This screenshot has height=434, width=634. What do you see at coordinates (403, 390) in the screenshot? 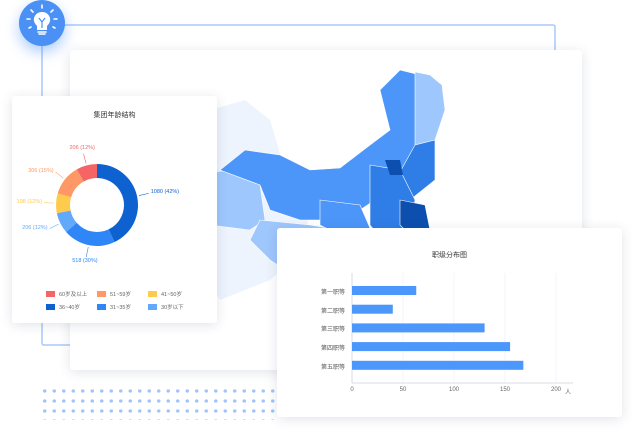
I see `x-tick-label: 50` at bounding box center [403, 390].